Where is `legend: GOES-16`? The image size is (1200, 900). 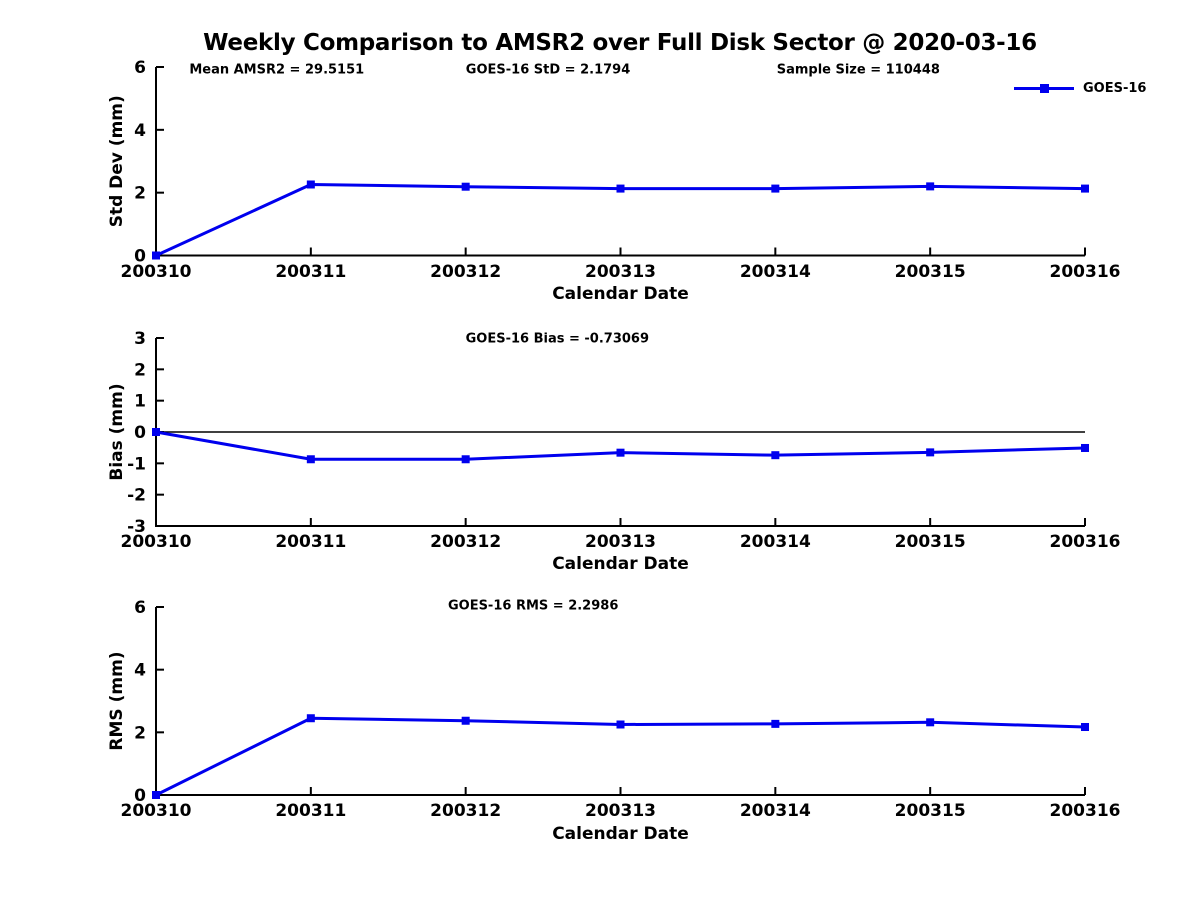 legend: GOES-16 is located at coordinates (1080, 88).